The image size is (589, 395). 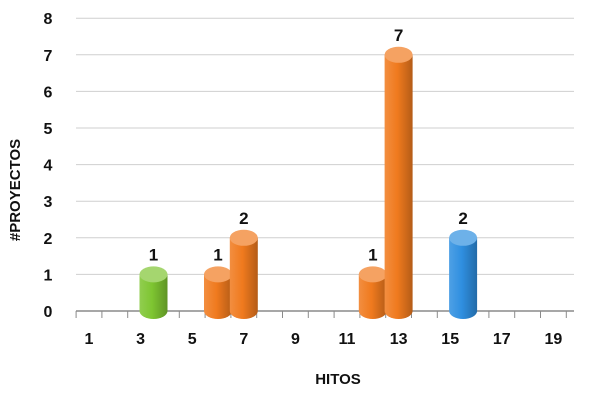 What do you see at coordinates (48, 129) in the screenshot?
I see `y-tick-label: 5` at bounding box center [48, 129].